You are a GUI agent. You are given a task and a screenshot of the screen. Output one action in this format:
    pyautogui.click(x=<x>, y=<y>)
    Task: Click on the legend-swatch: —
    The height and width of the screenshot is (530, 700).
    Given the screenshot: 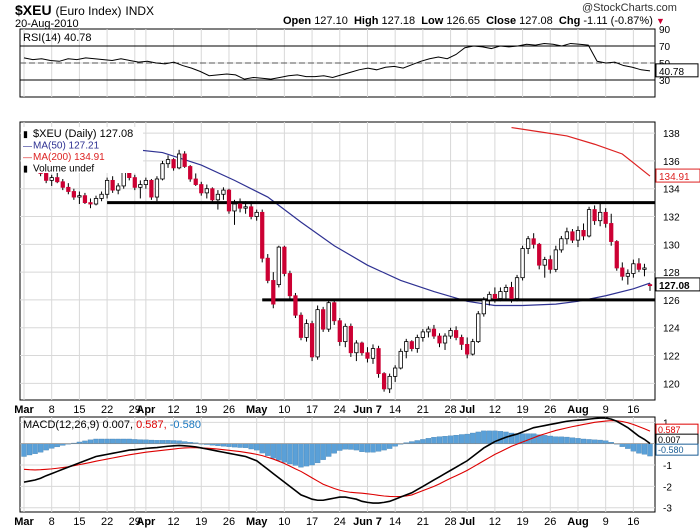 What is the action you would take?
    pyautogui.click(x=27, y=157)
    